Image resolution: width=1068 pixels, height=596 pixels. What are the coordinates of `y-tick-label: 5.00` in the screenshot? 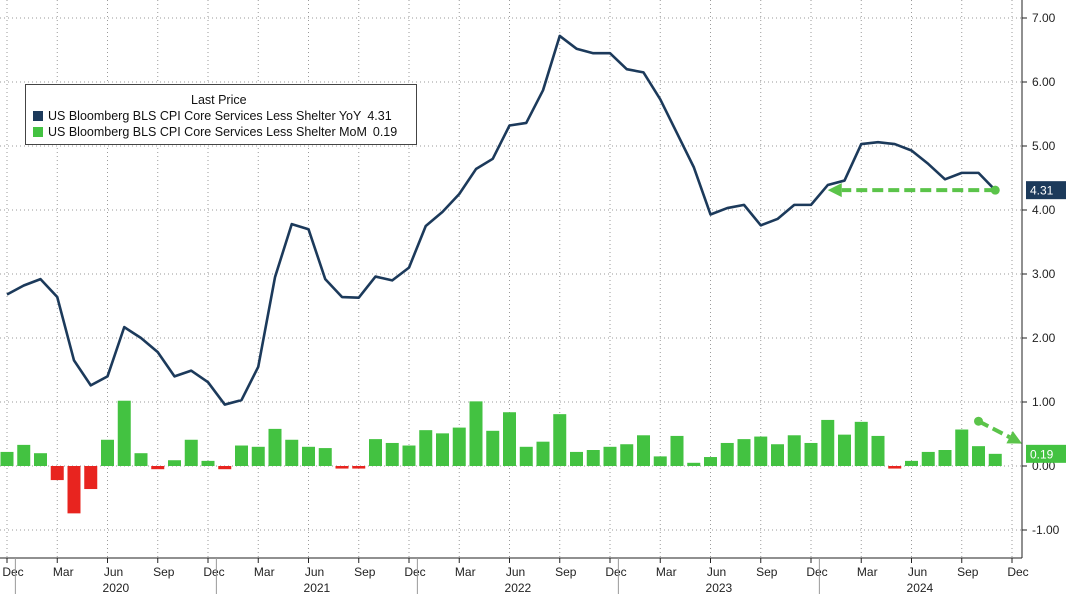 It's located at (1044, 146).